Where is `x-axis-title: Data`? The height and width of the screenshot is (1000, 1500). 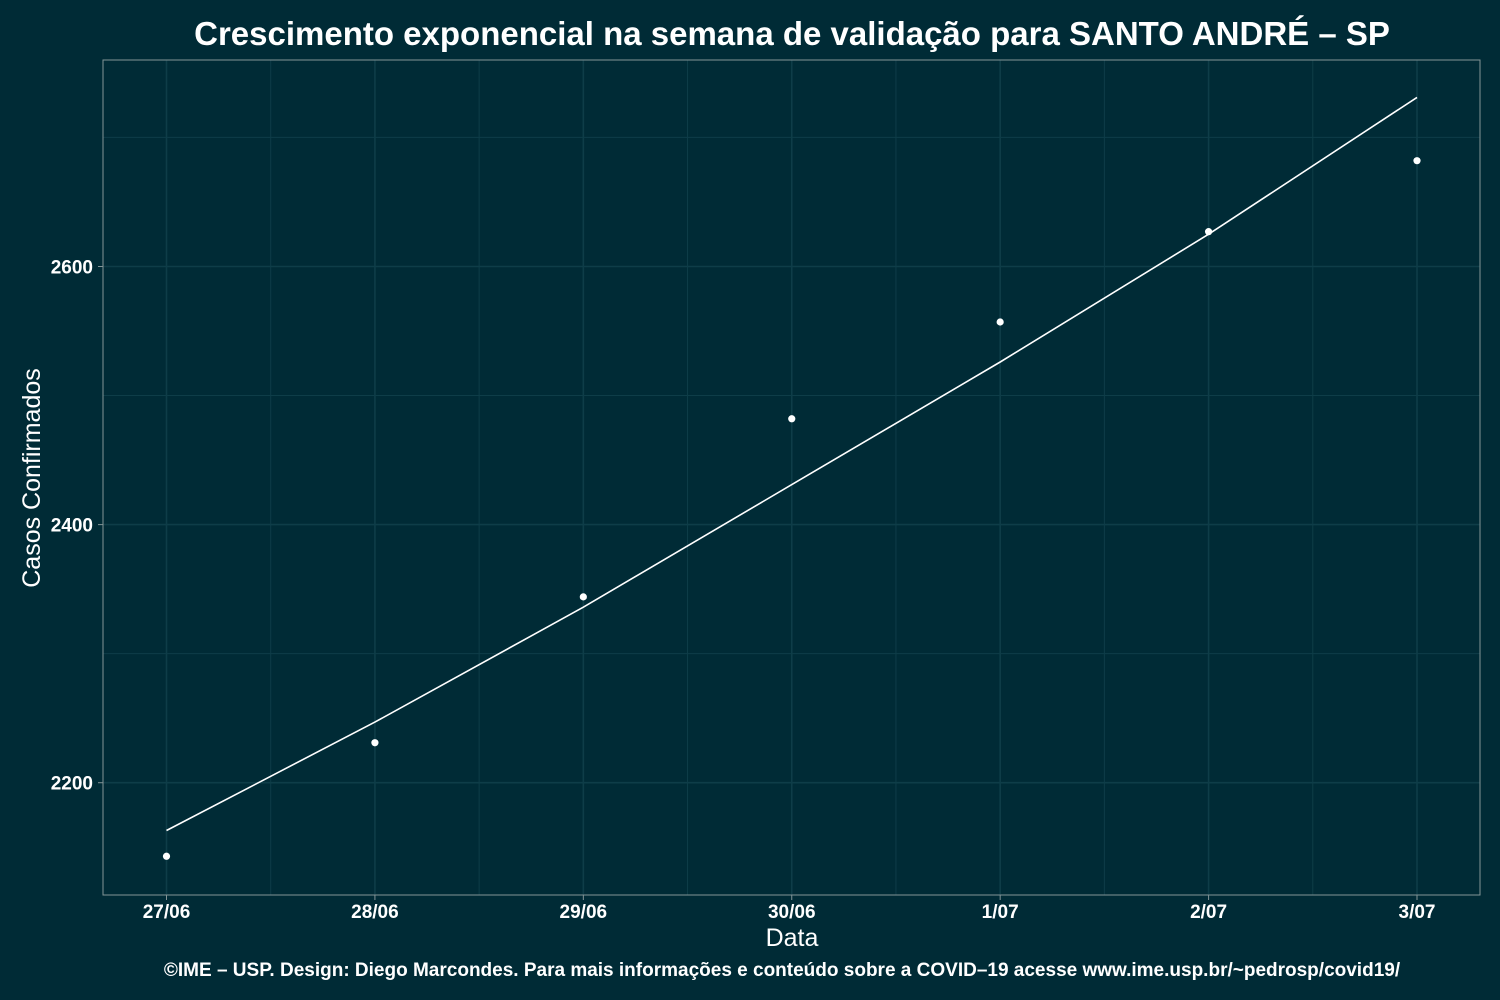
x-axis-title: Data is located at coordinates (792, 938).